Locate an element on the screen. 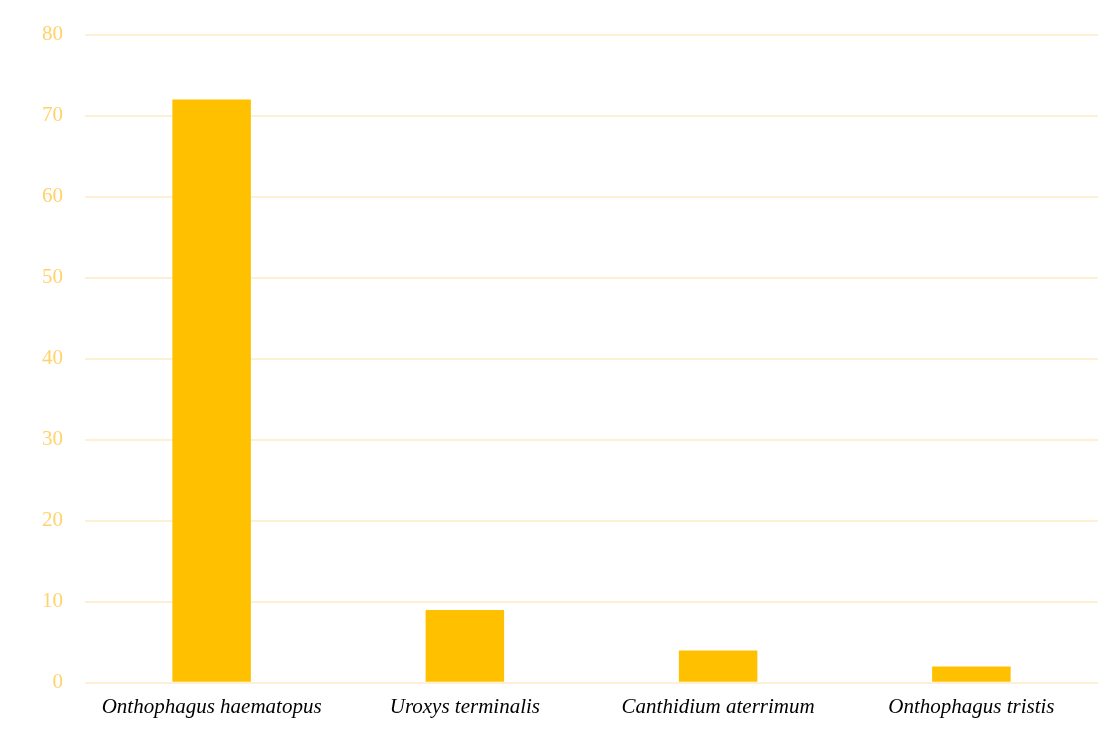 This screenshot has height=736, width=1118. x-tick-label: Onthophagus tristis is located at coordinates (971, 705).